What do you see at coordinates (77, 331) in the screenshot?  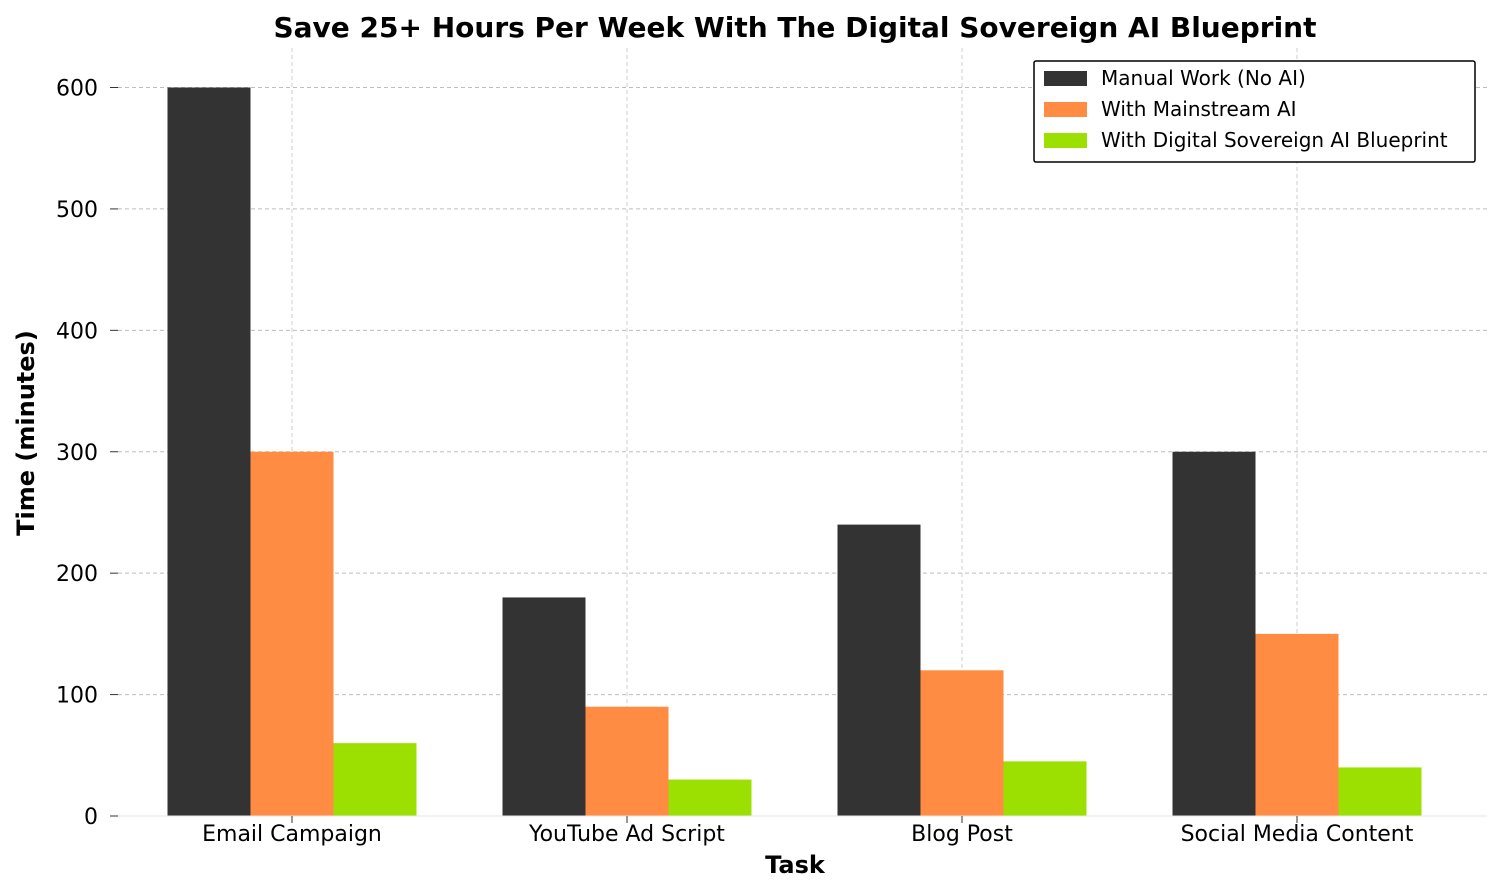 I see `y-tick-label: 400` at bounding box center [77, 331].